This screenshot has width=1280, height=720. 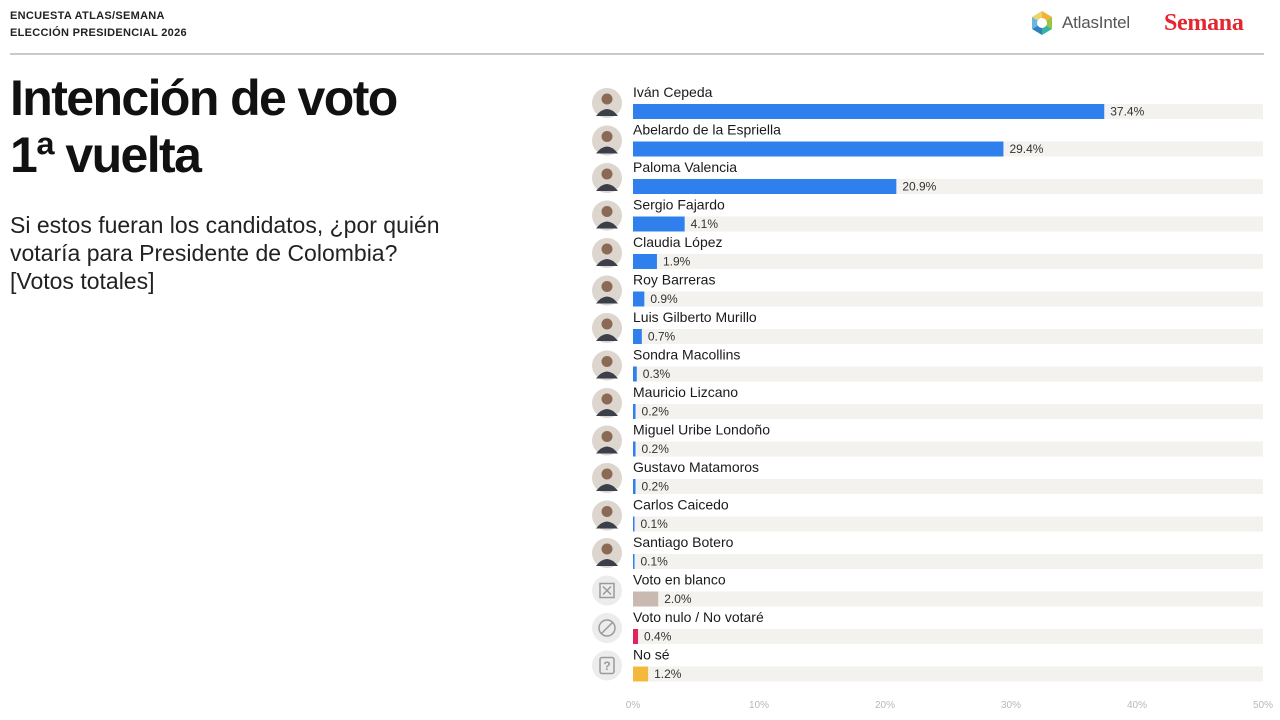 I want to click on x-tick-label: 0%, so click(x=633, y=705).